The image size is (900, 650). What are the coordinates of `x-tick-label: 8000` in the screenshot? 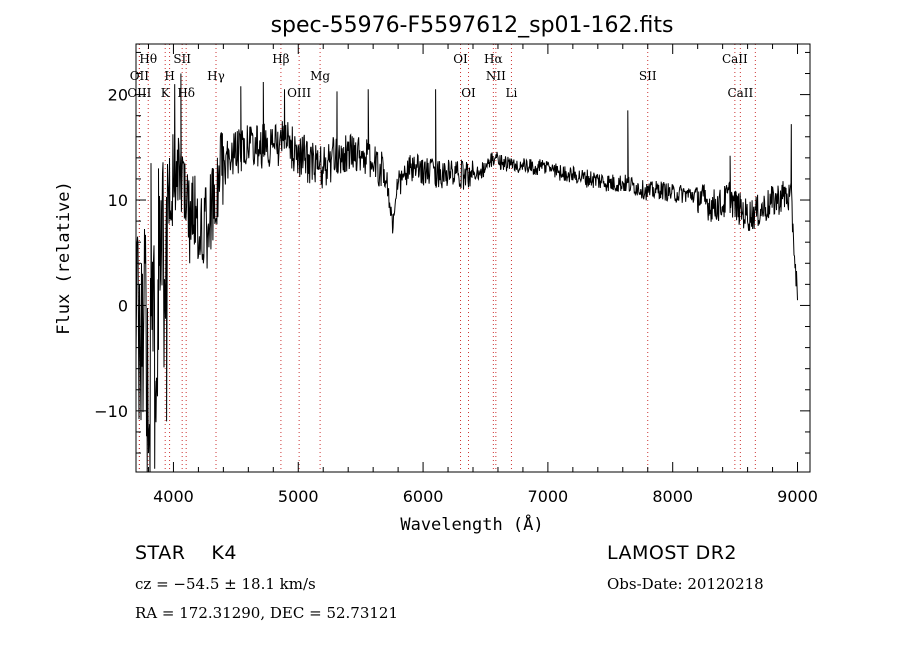 It's located at (672, 496).